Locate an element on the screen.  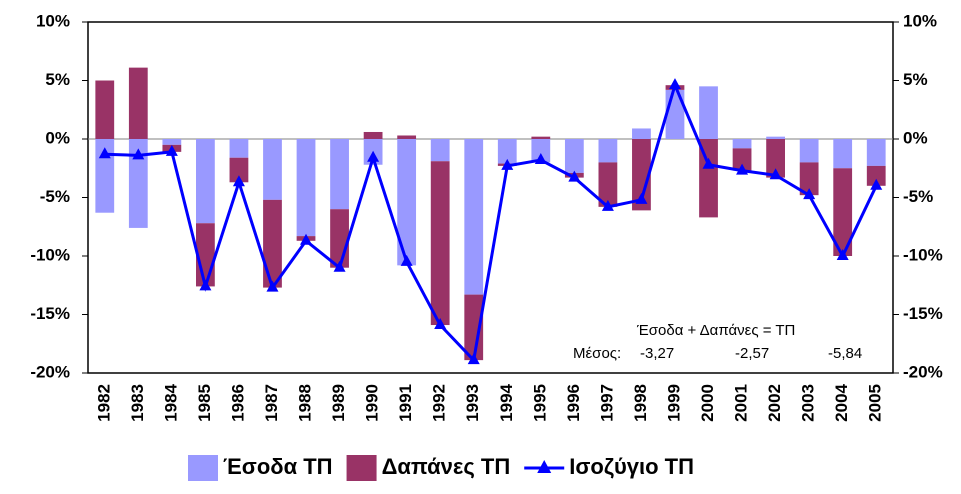
x-tick-label: 1999 is located at coordinates (673, 403).